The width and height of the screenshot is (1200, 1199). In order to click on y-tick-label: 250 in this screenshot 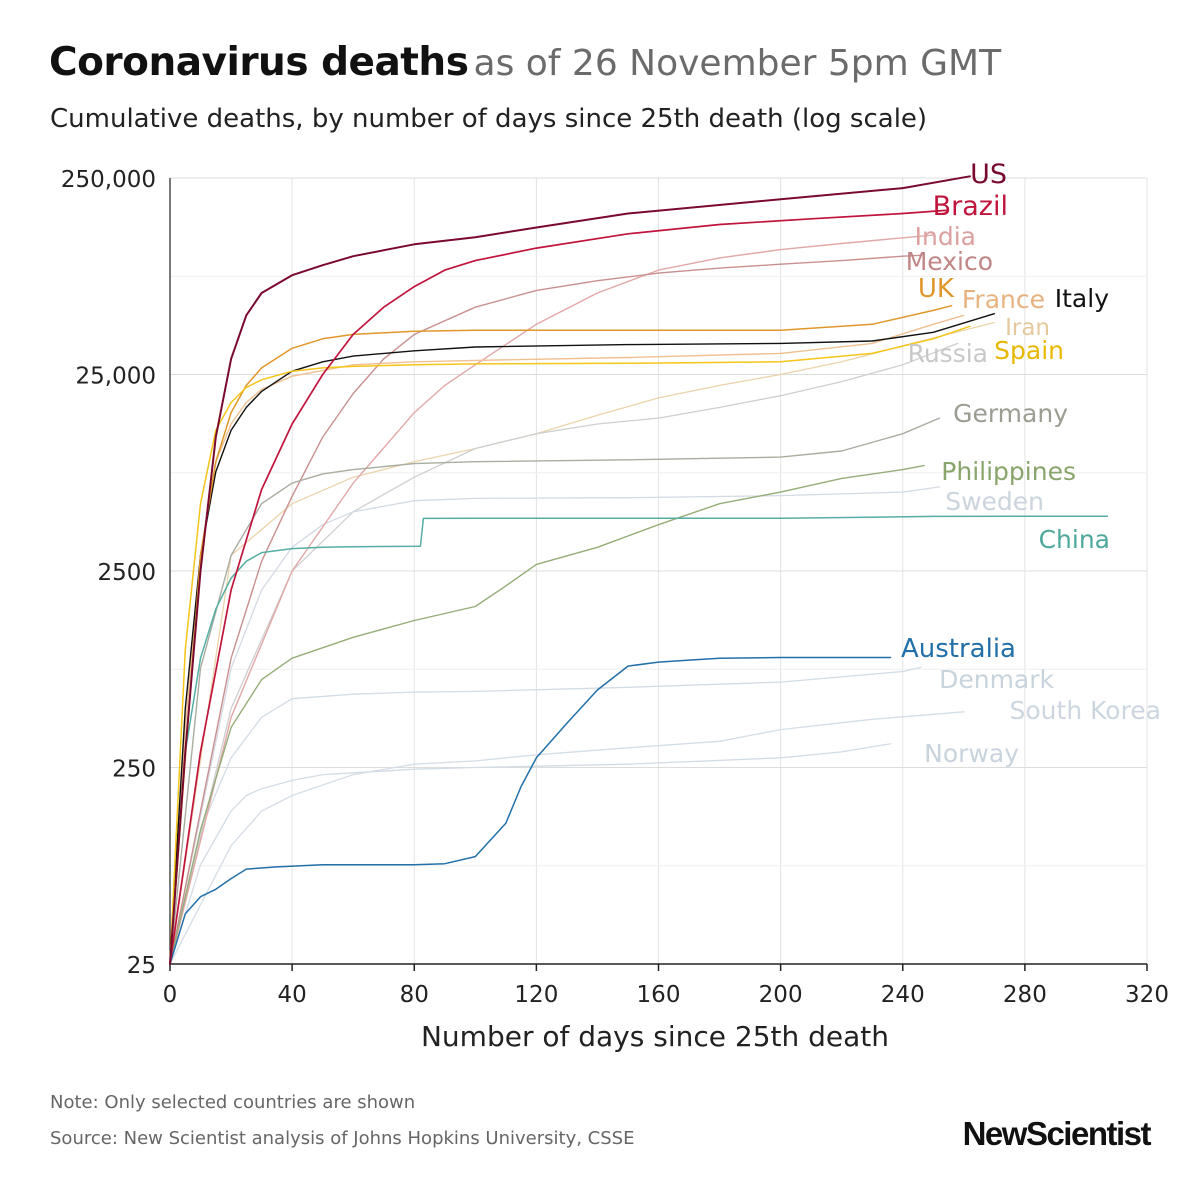, I will do `click(134, 770)`.